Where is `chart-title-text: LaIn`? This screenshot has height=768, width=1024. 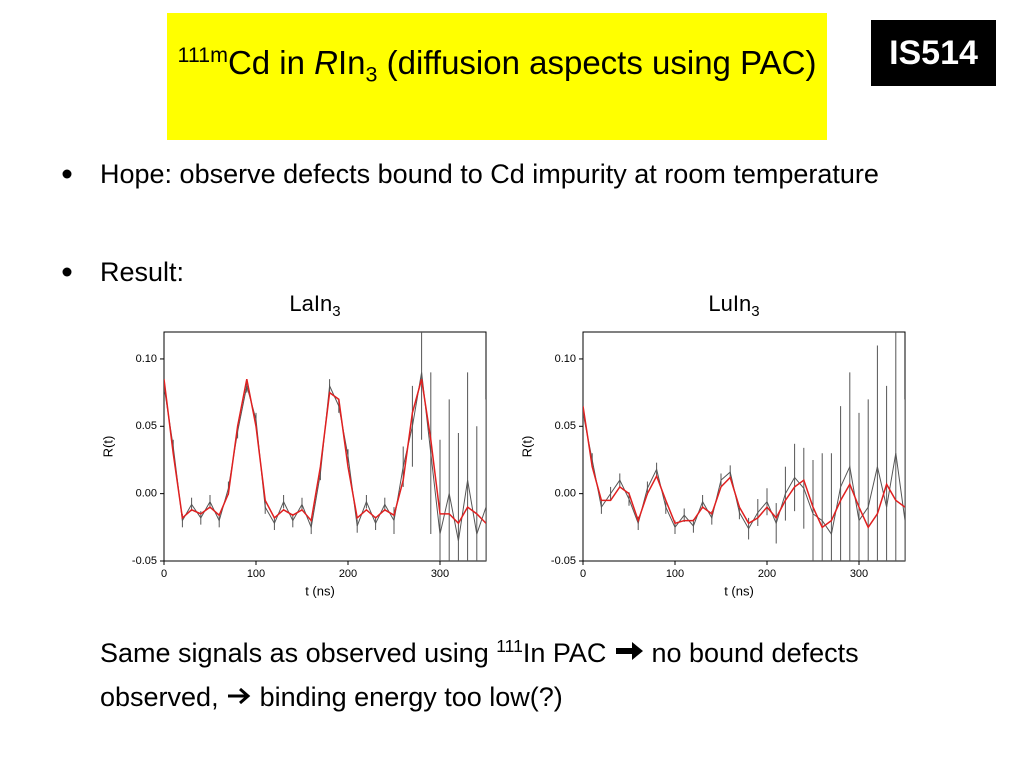 chart-title-text: LaIn is located at coordinates (310, 303).